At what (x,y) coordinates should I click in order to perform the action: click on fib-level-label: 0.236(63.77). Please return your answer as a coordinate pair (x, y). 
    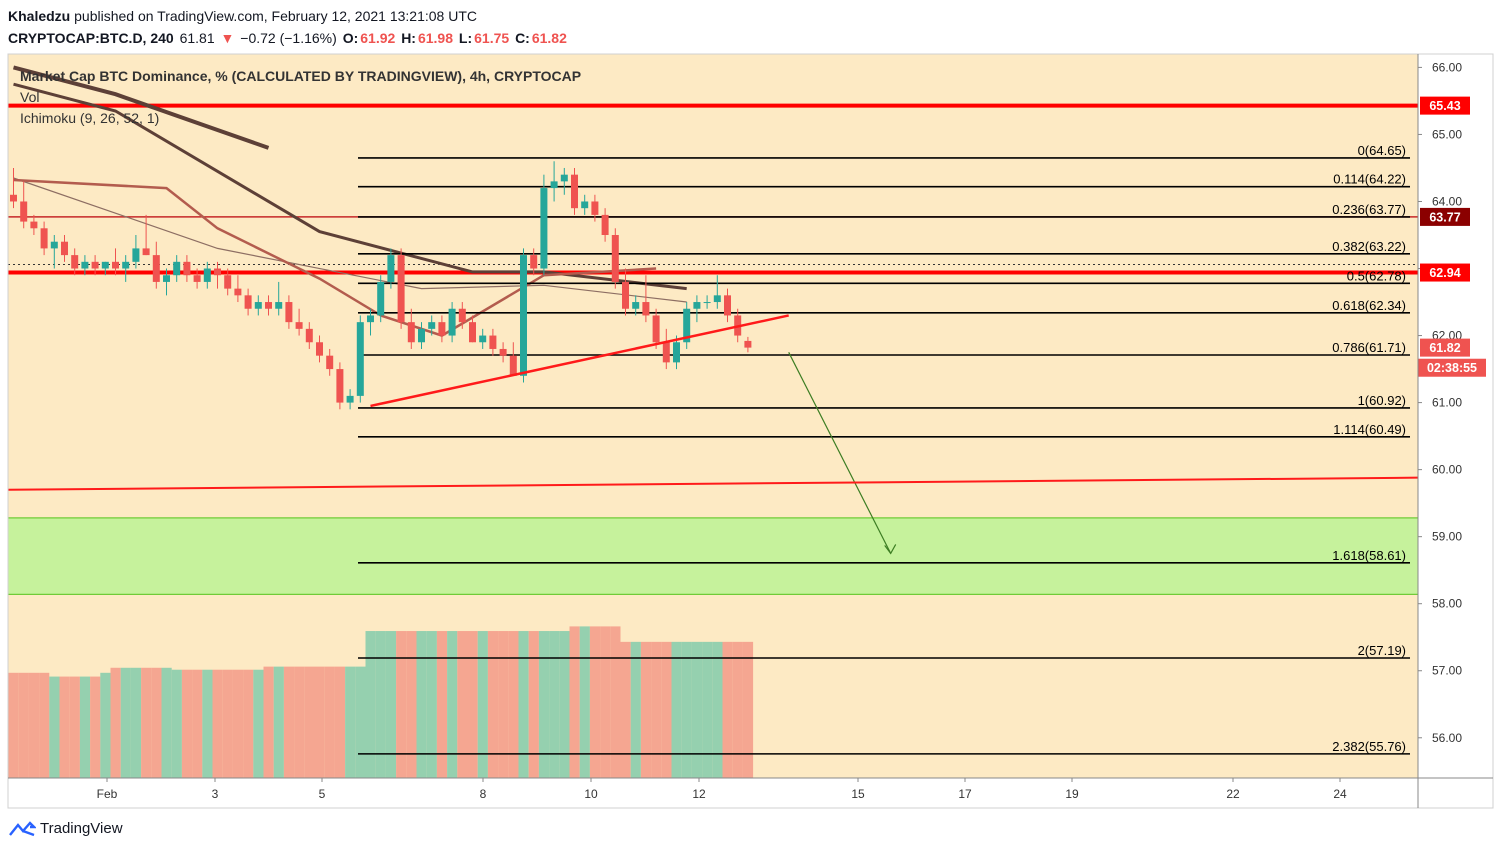
    Looking at the image, I should click on (1369, 209).